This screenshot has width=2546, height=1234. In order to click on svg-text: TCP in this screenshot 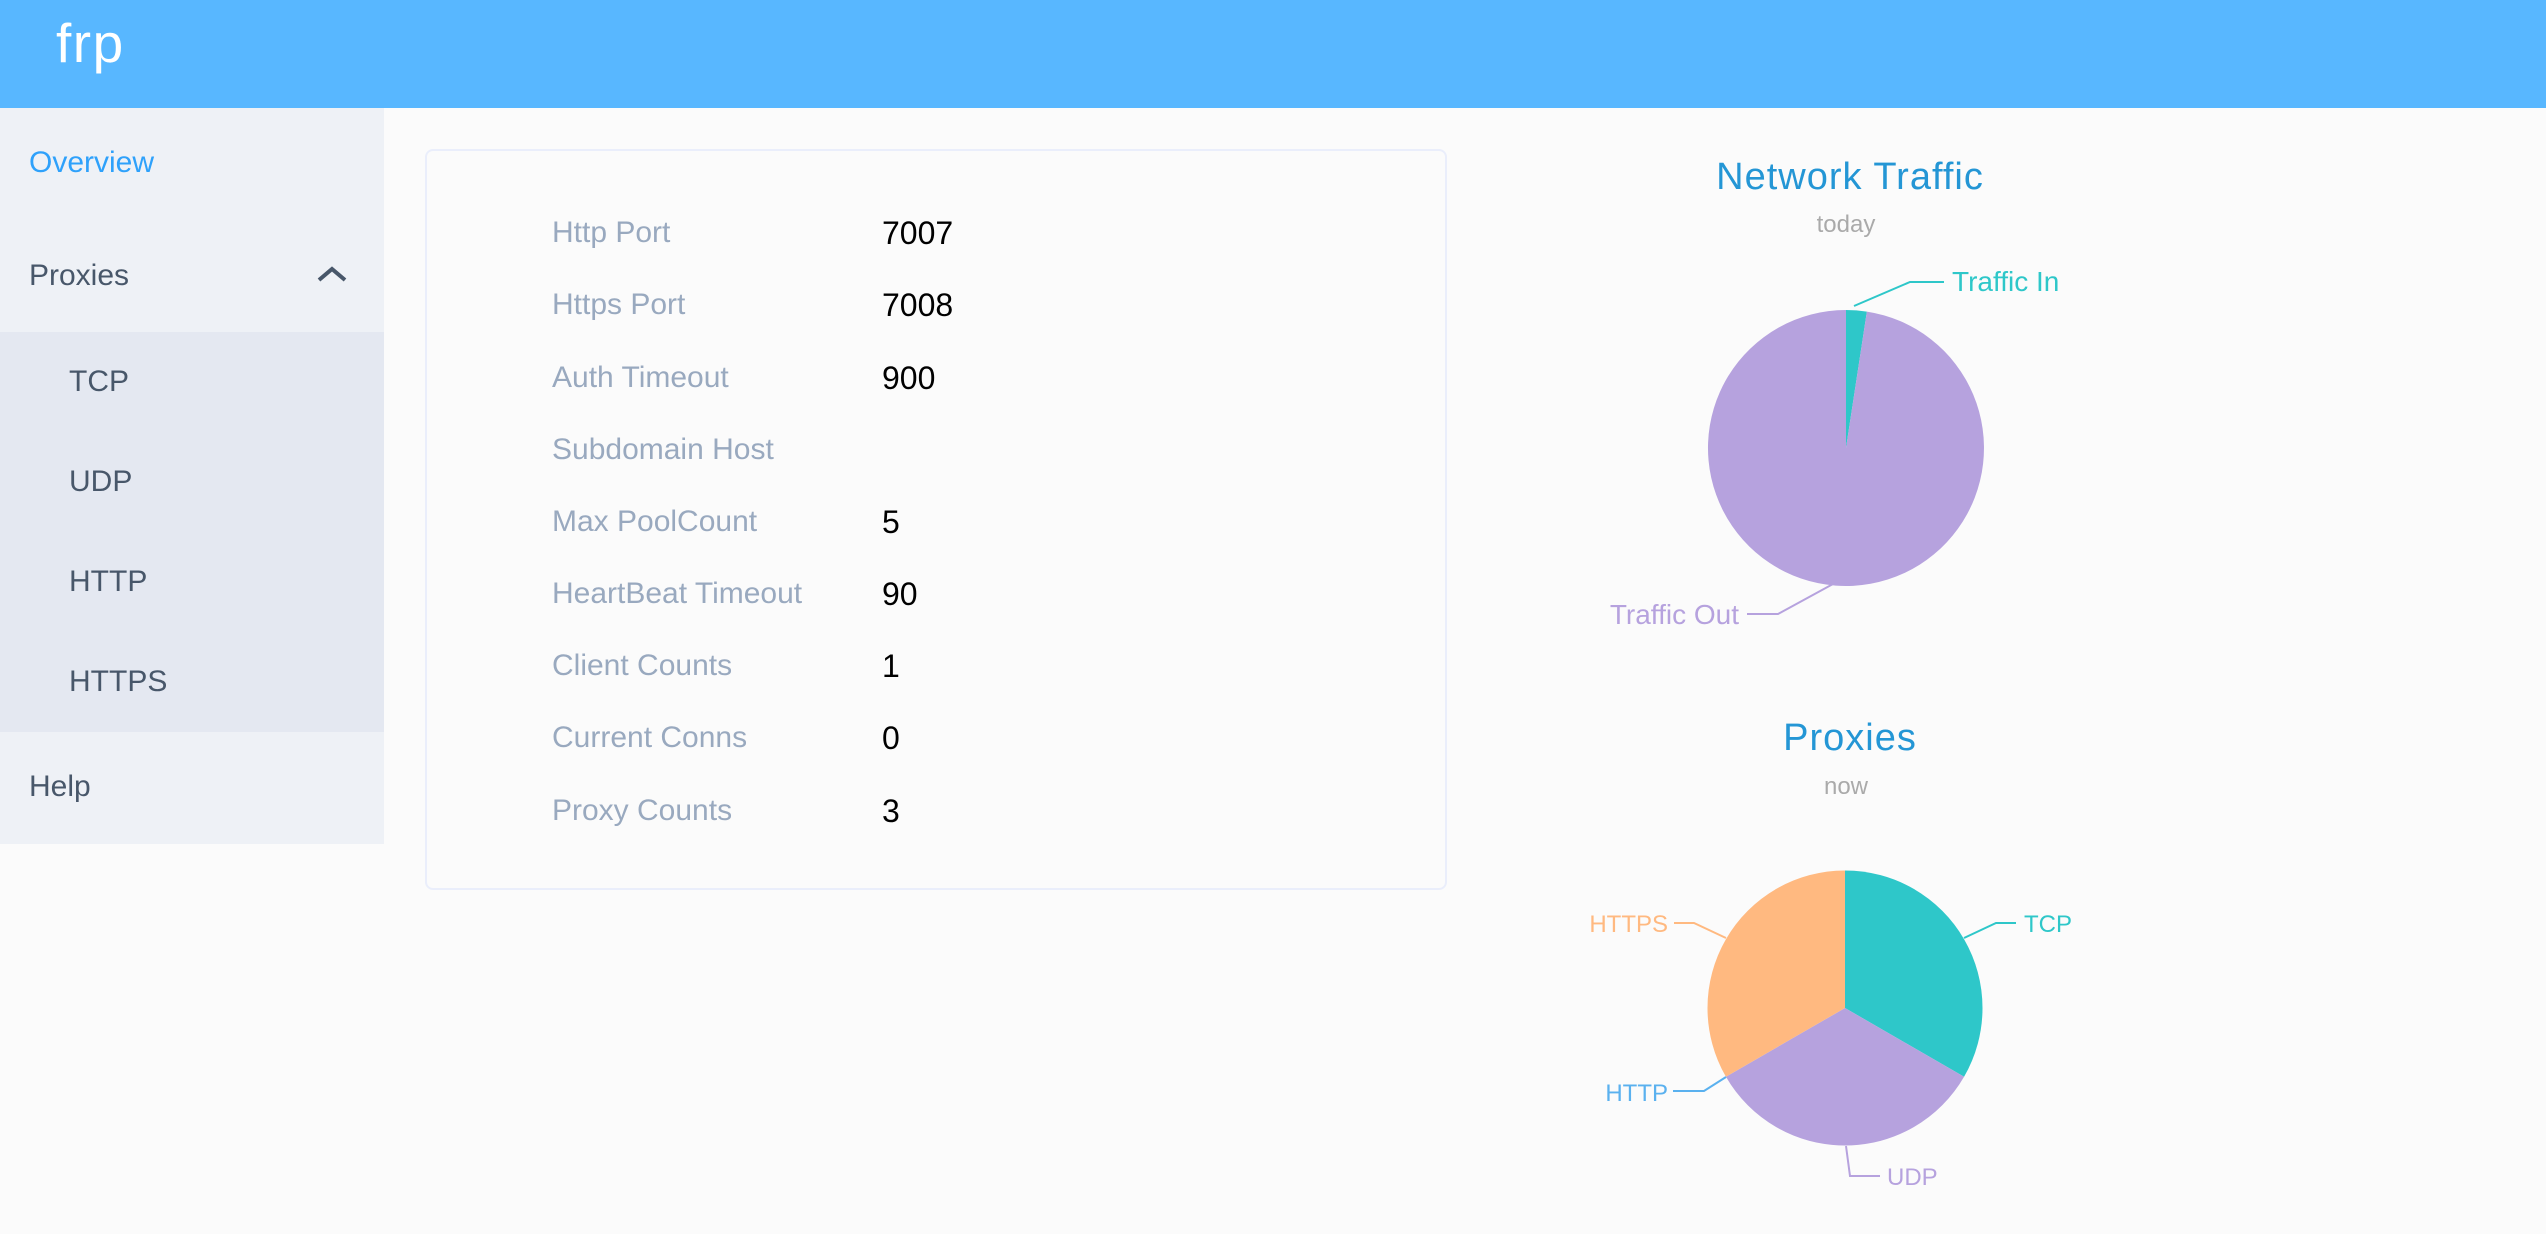, I will do `click(2048, 924)`.